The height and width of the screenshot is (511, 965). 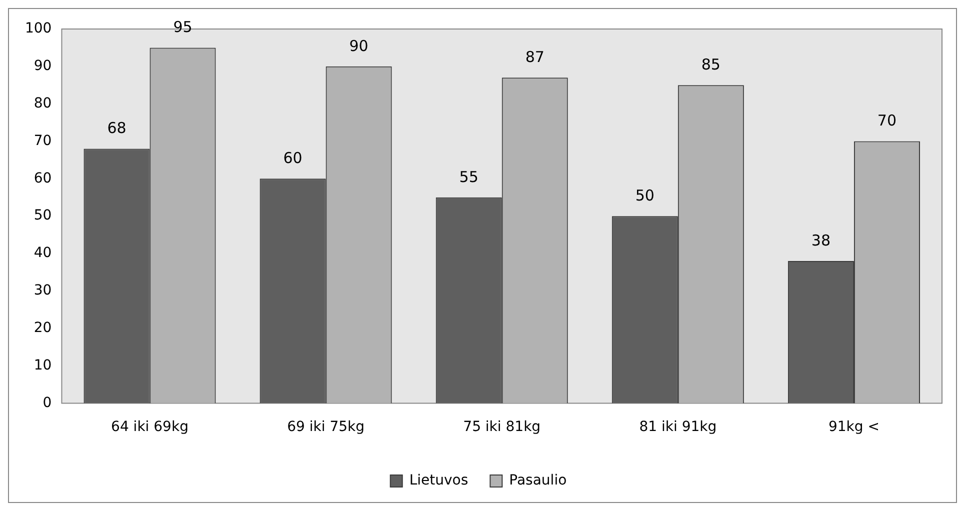 I want to click on data-label: 38, so click(x=821, y=240).